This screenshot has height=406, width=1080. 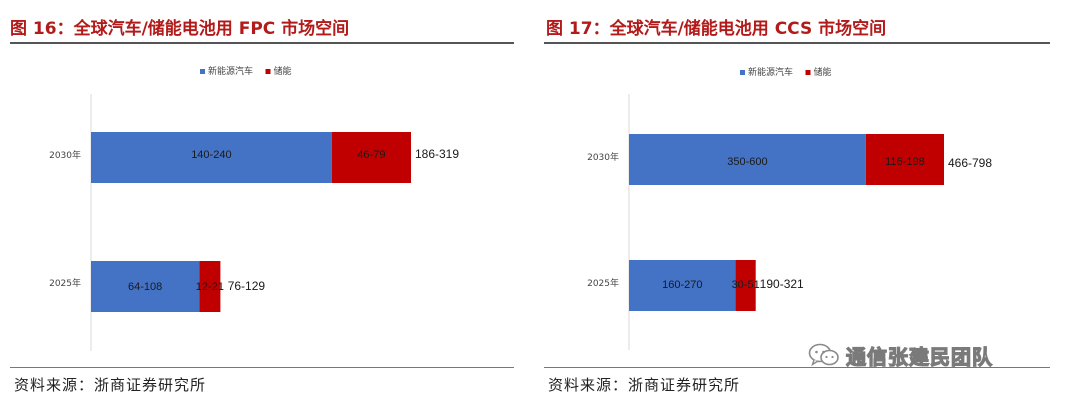 What do you see at coordinates (371, 155) in the screenshot?
I see `data-label: 46-79` at bounding box center [371, 155].